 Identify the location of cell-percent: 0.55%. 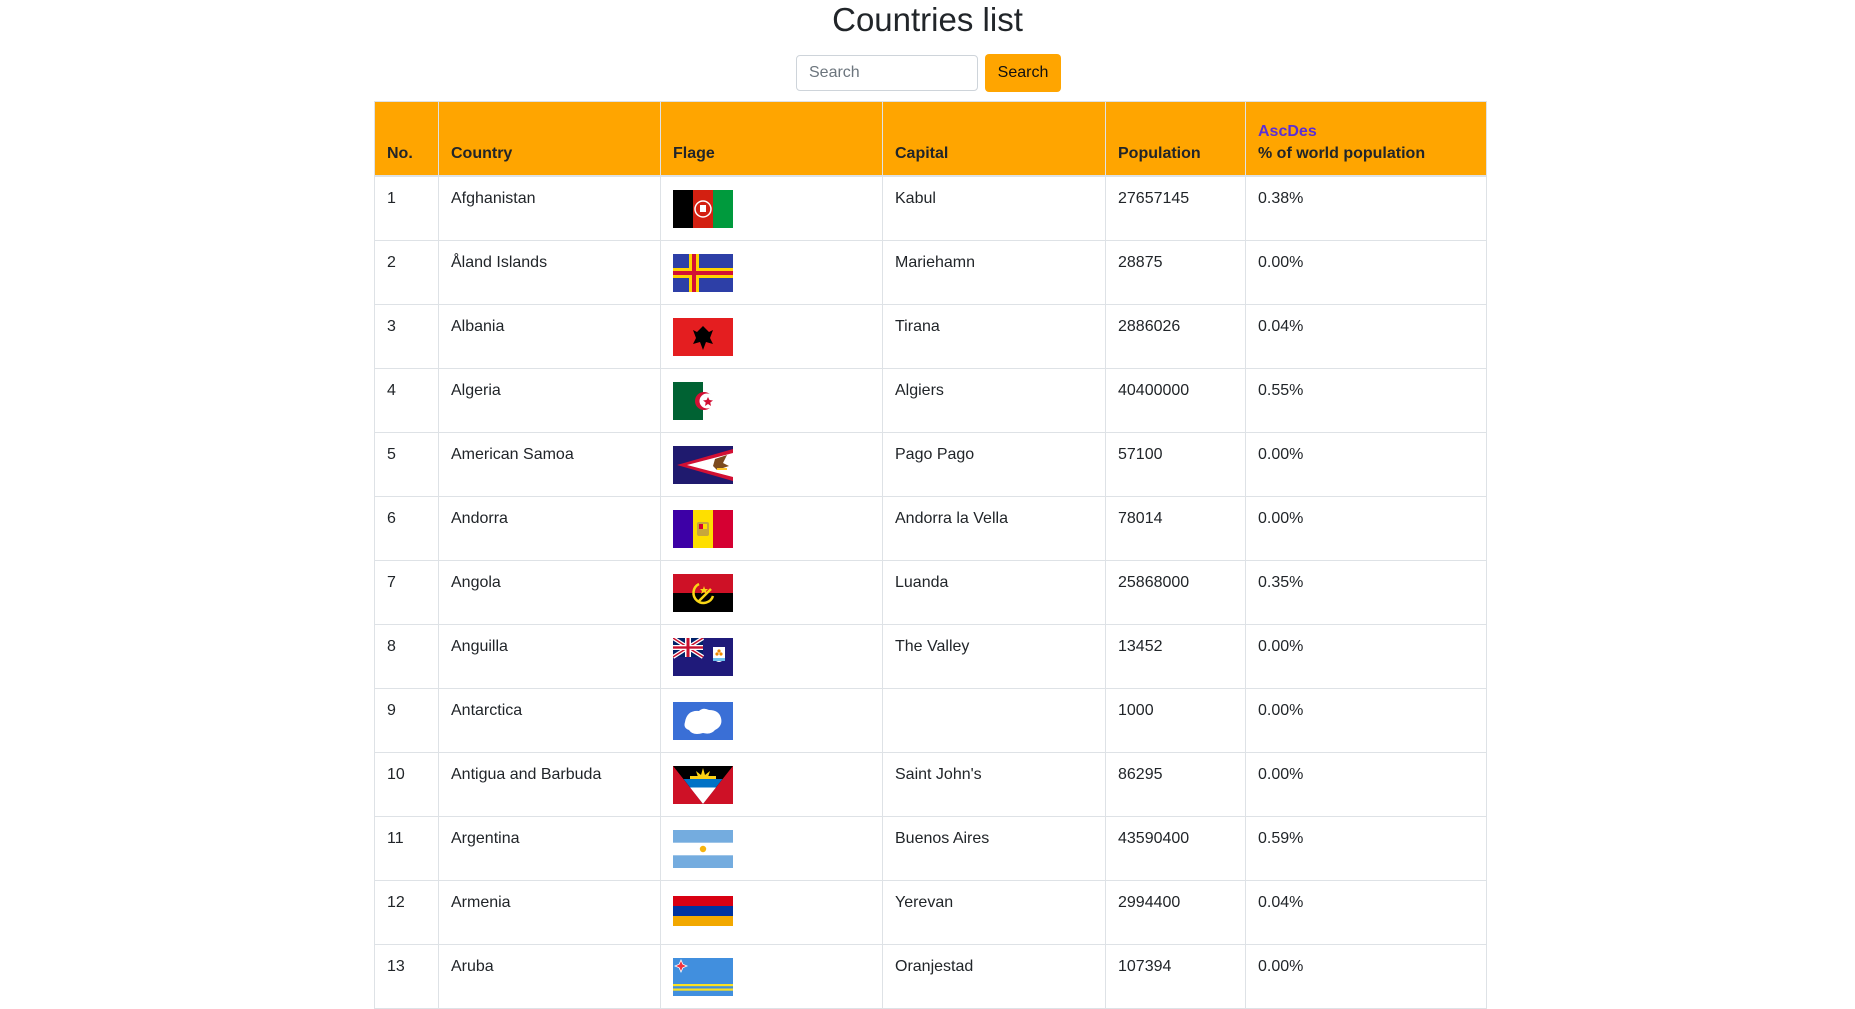
(1366, 400).